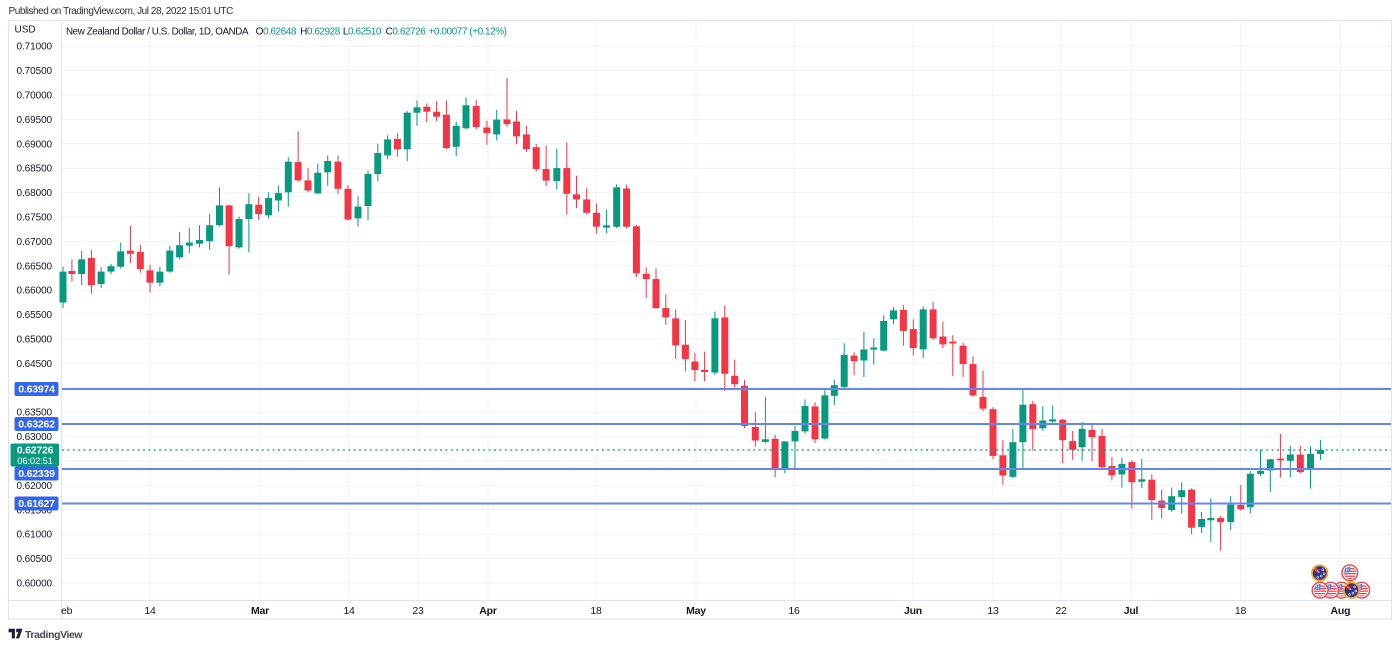 Image resolution: width=1400 pixels, height=648 pixels. What do you see at coordinates (35, 218) in the screenshot?
I see `svg-text: 0.67500` at bounding box center [35, 218].